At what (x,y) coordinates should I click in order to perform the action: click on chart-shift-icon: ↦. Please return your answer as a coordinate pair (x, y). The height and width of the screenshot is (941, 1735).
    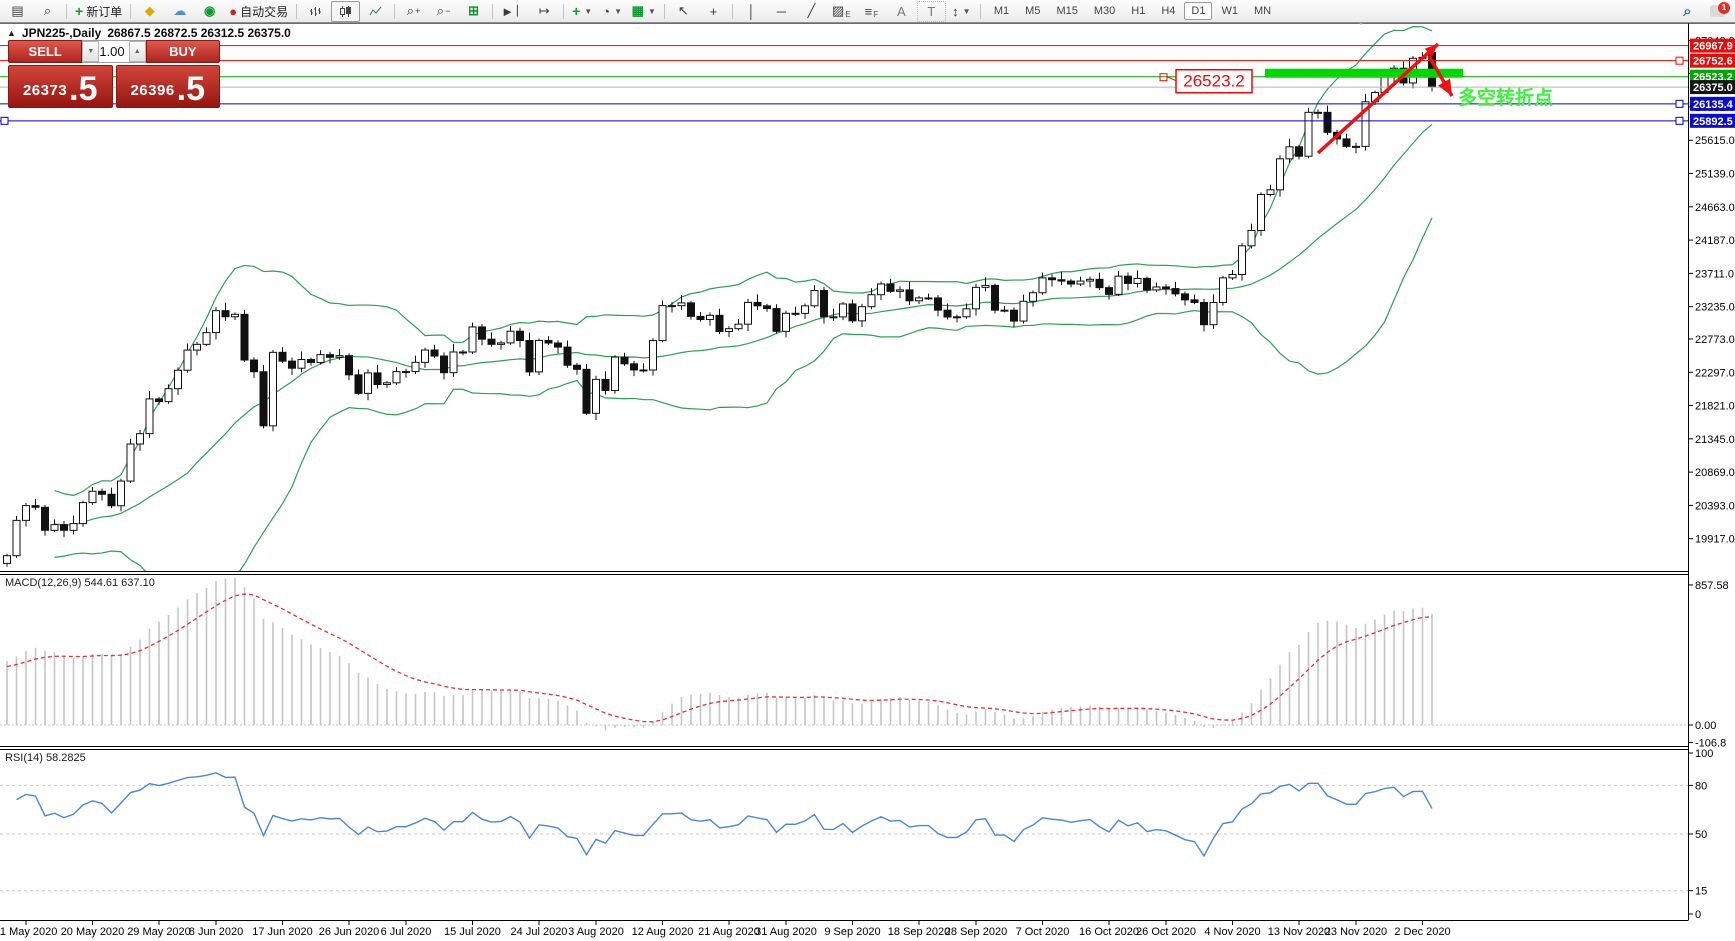
    Looking at the image, I should click on (544, 10).